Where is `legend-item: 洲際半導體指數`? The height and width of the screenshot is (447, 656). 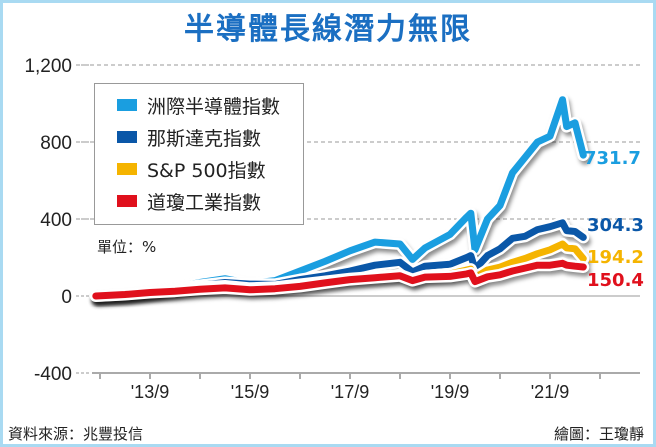 legend-item: 洲際半導體指數 is located at coordinates (198, 105).